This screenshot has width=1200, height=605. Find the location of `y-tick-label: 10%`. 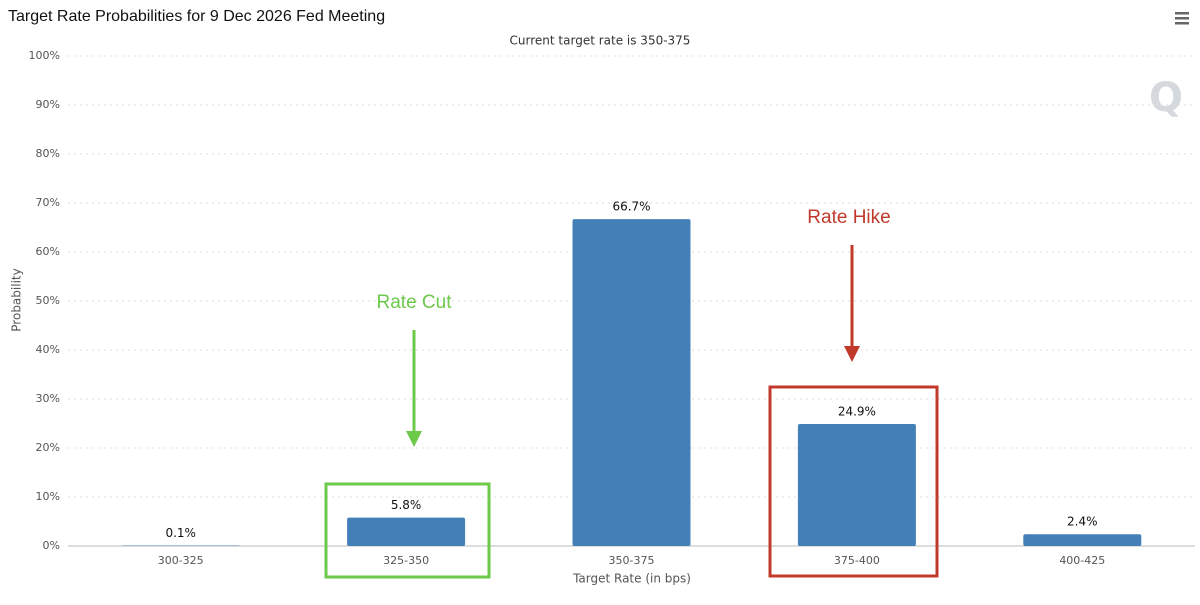

y-tick-label: 10% is located at coordinates (48, 496).